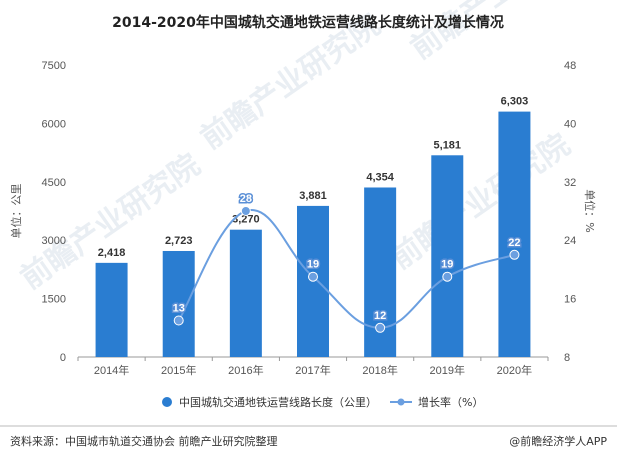 The width and height of the screenshot is (617, 462). Describe the element at coordinates (570, 241) in the screenshot. I see `y-right-tick-label: 24` at that location.